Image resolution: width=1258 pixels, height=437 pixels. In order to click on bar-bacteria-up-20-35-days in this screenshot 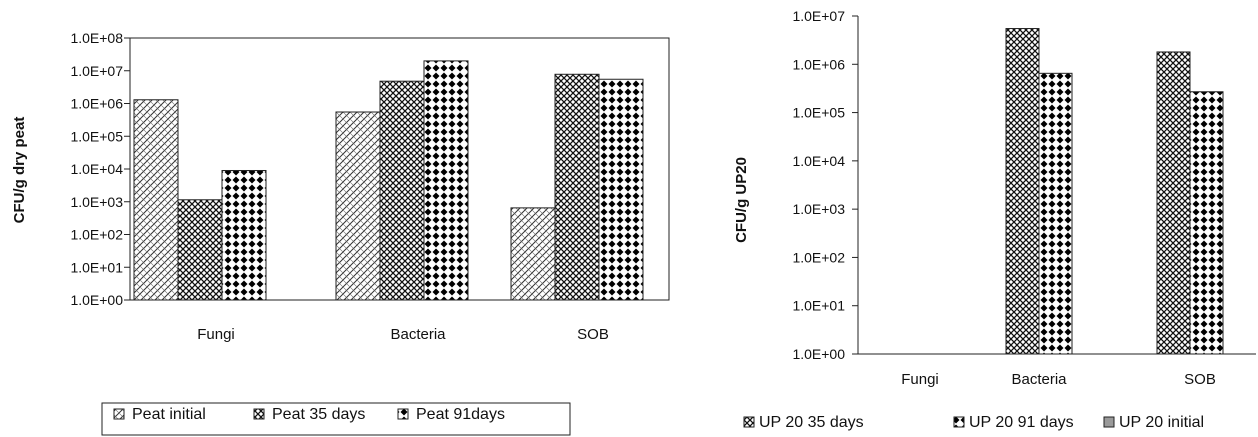, I will do `click(1022, 191)`.